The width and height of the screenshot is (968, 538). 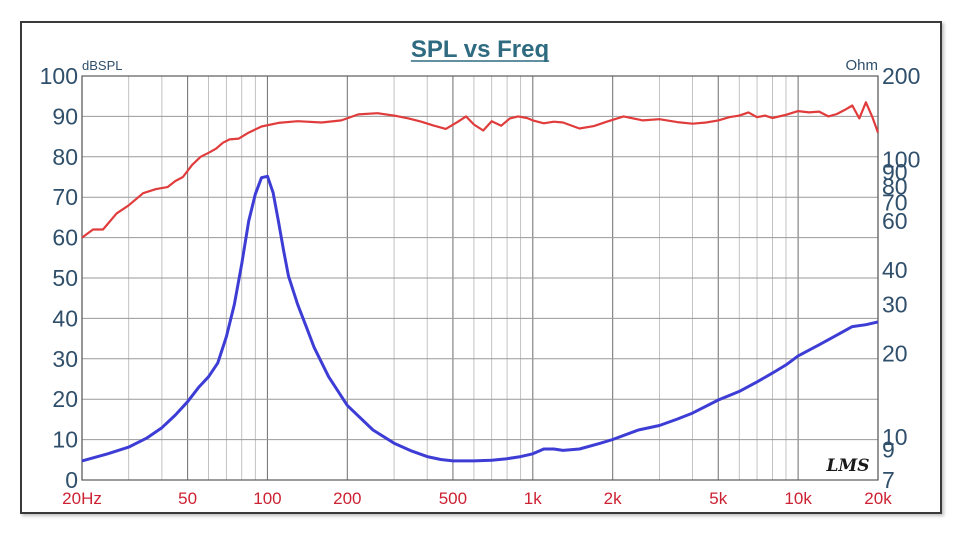 I want to click on left-axis-tick-label: 10, so click(x=65, y=440).